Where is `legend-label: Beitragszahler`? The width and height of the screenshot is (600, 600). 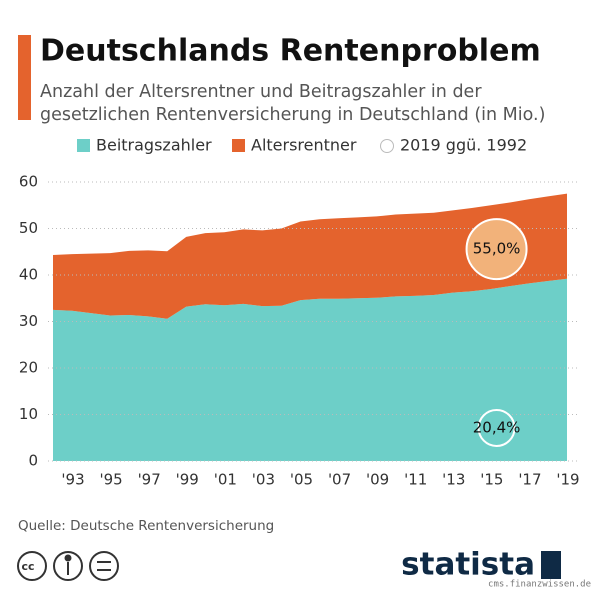
legend-label: Beitragszahler is located at coordinates (154, 145).